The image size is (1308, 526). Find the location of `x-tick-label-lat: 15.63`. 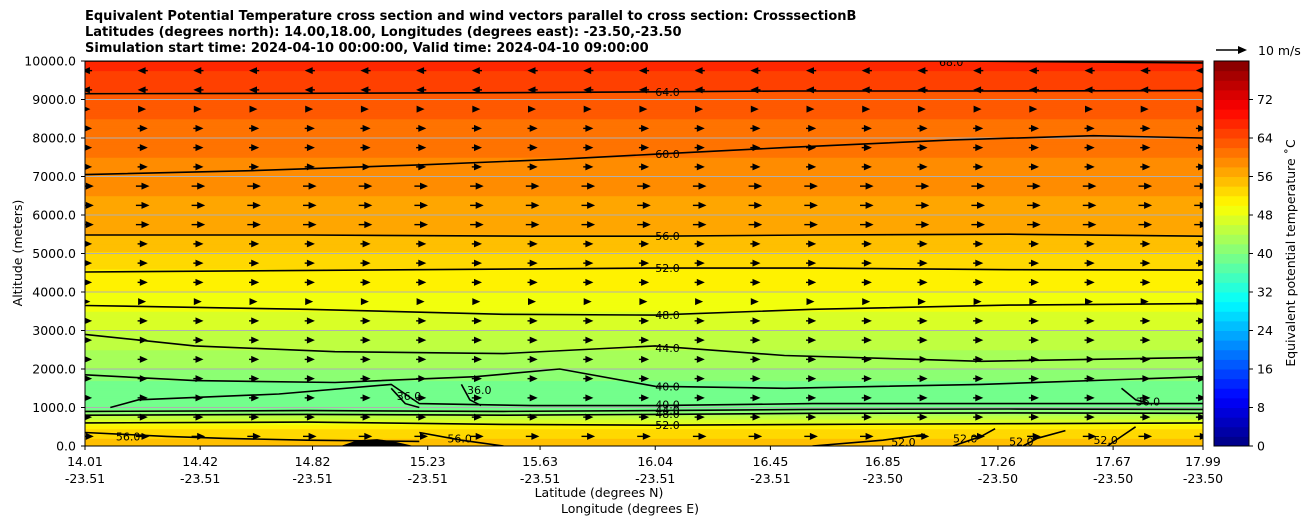

x-tick-label-lat: 15.63 is located at coordinates (540, 461).